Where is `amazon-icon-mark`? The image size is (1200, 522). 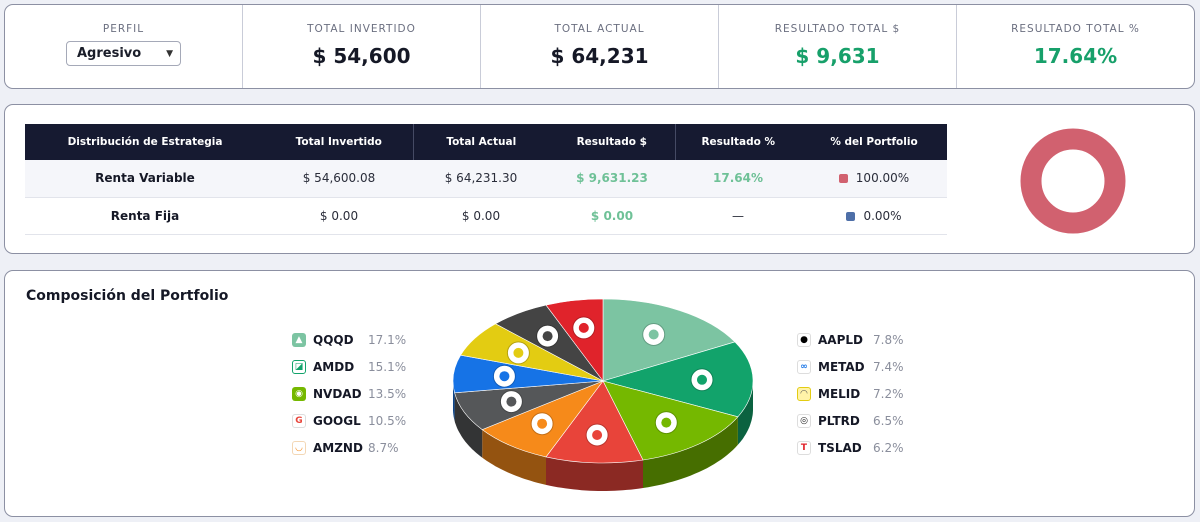
amazon-icon-mark is located at coordinates (542, 423).